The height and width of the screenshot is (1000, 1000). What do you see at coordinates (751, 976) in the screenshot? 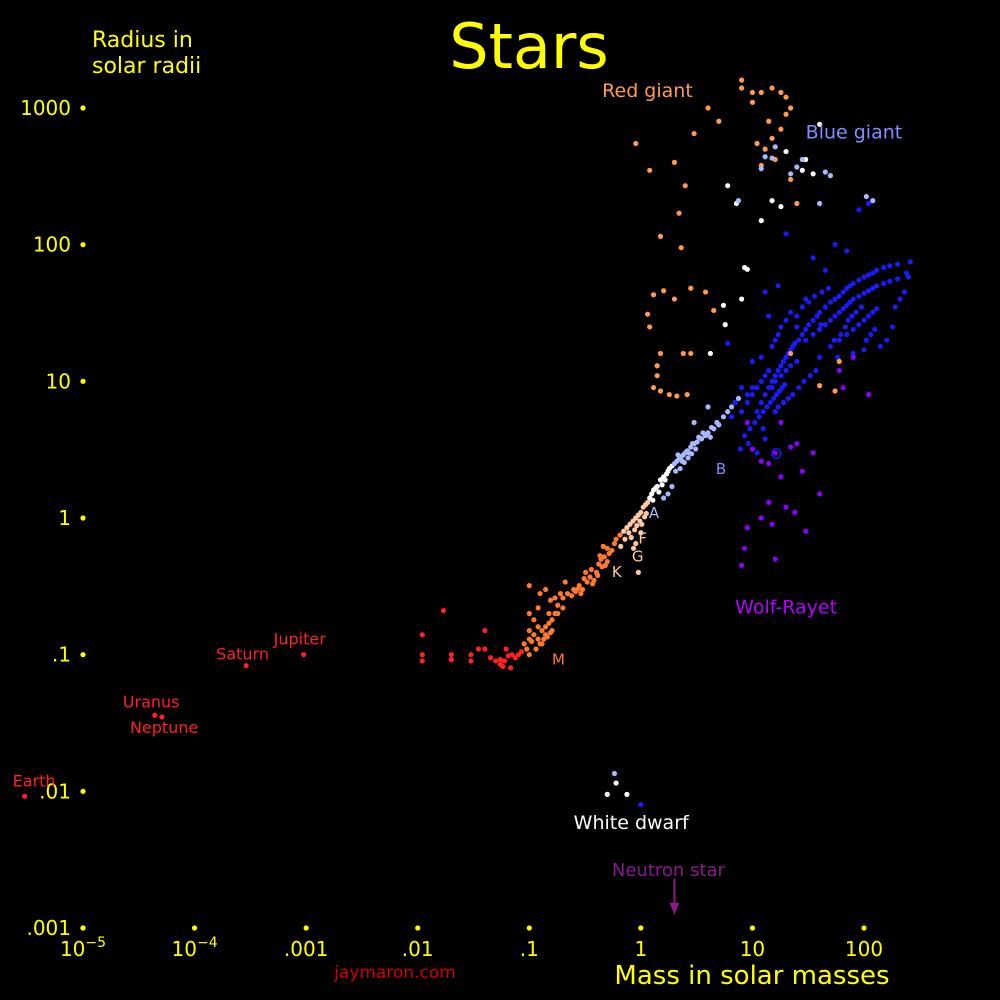
I see `x-axis-label: Mass in solar masses` at bounding box center [751, 976].